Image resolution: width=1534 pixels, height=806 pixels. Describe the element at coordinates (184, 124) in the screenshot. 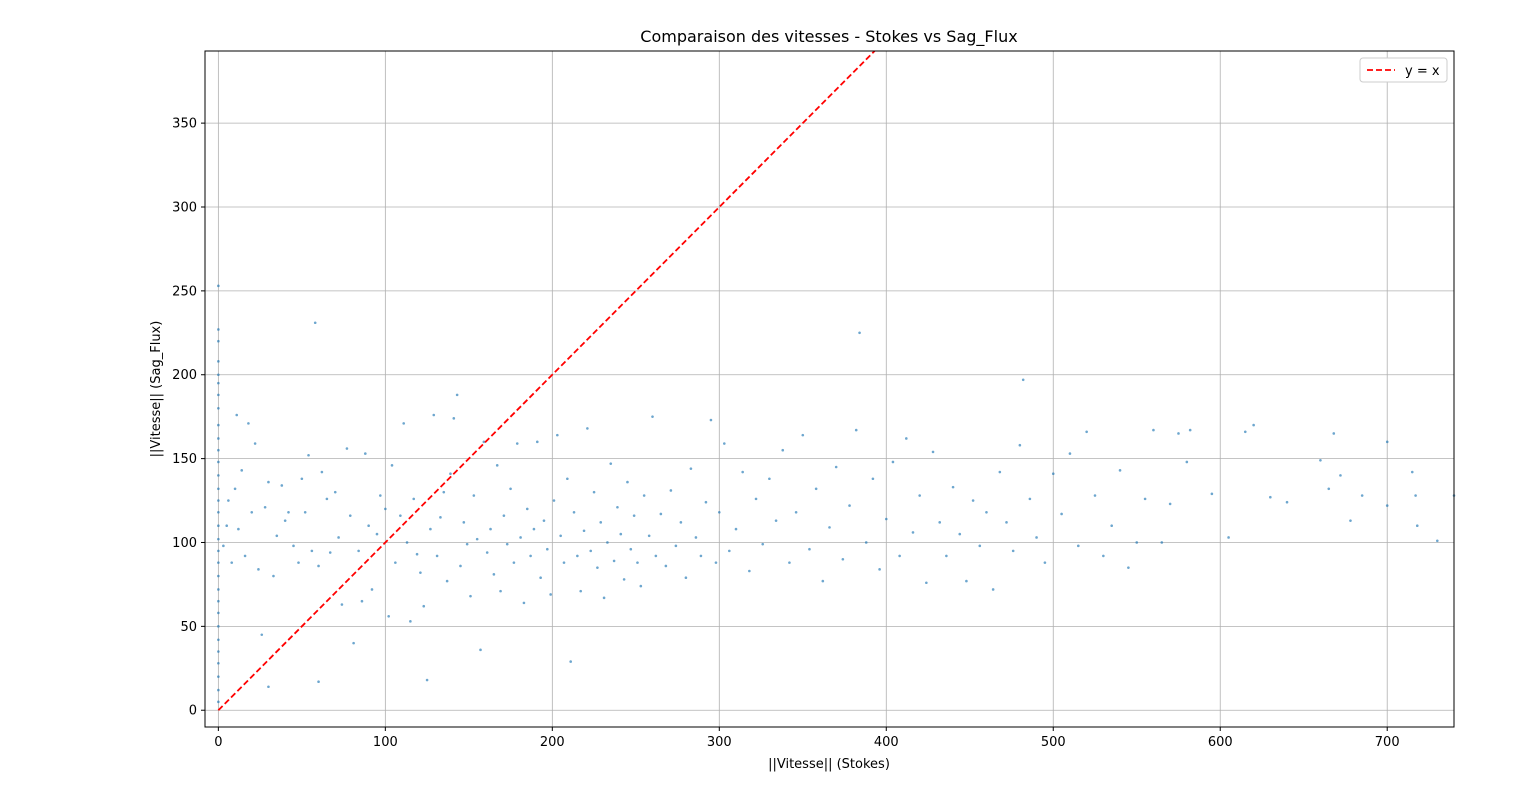

I see `y-tick-label: 350` at that location.